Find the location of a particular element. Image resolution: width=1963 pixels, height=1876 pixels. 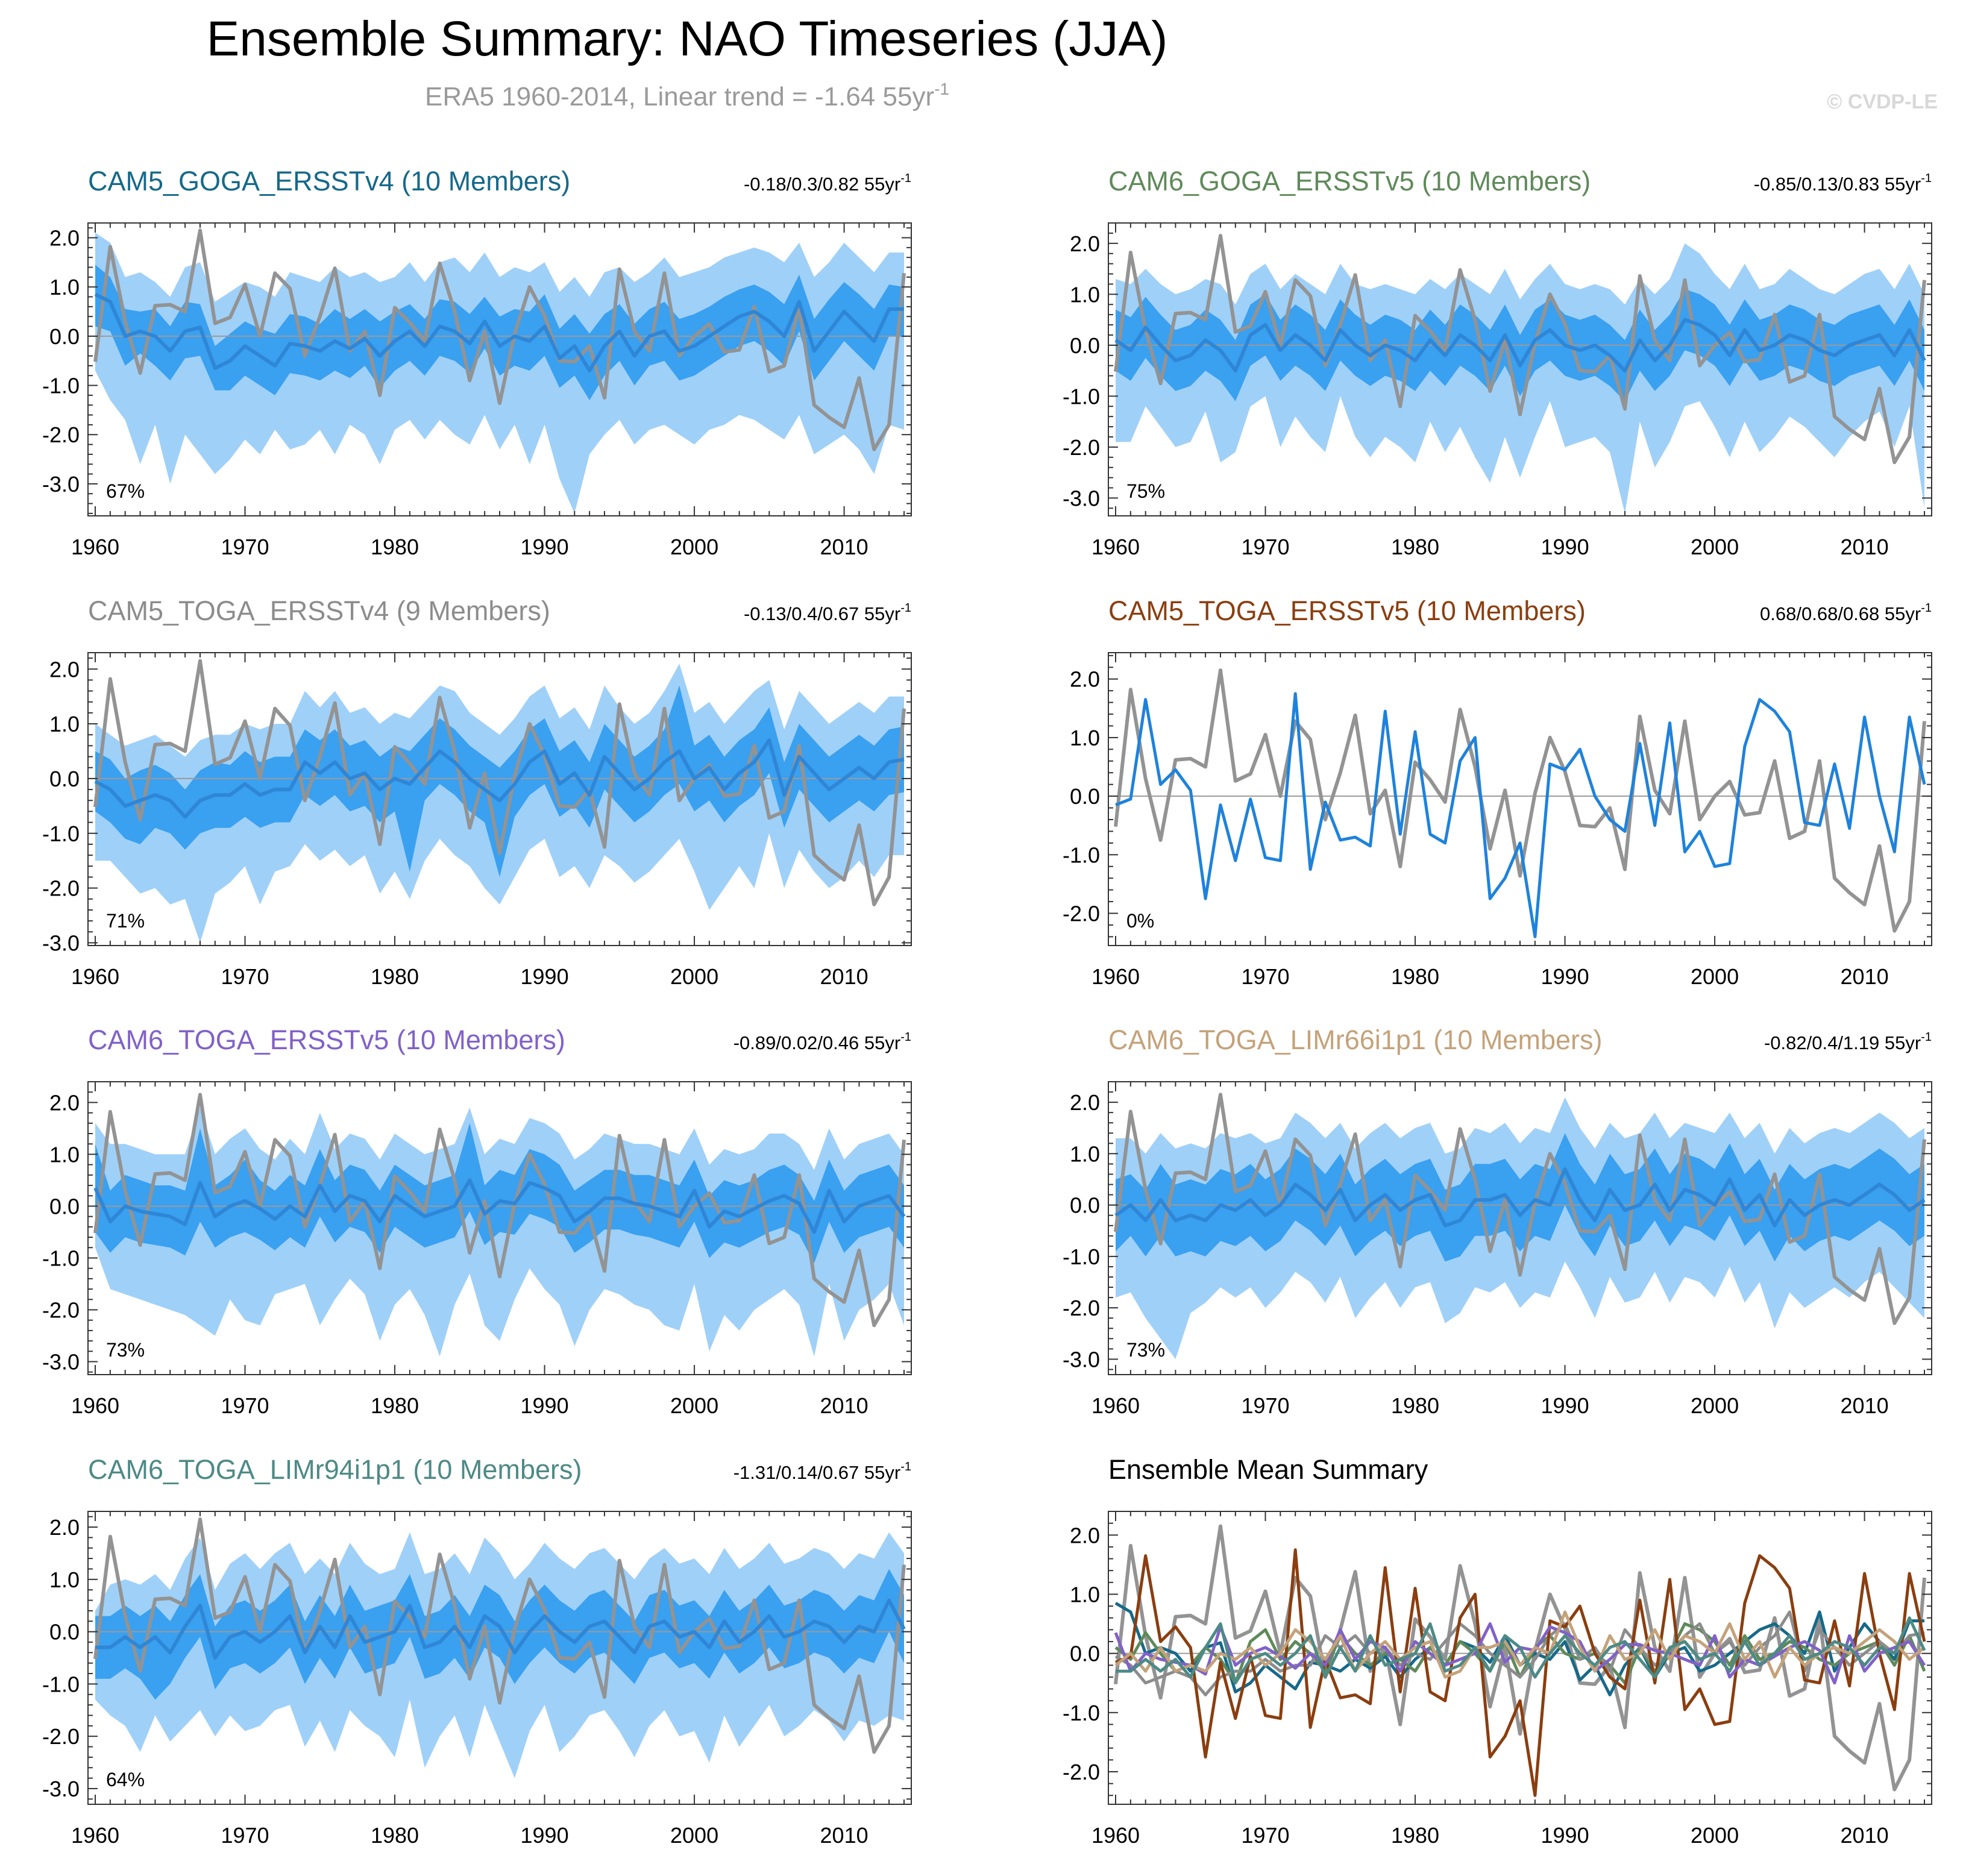

panel-trend: 0.68/0.68/0.68 55yr-1 is located at coordinates (1846, 612).